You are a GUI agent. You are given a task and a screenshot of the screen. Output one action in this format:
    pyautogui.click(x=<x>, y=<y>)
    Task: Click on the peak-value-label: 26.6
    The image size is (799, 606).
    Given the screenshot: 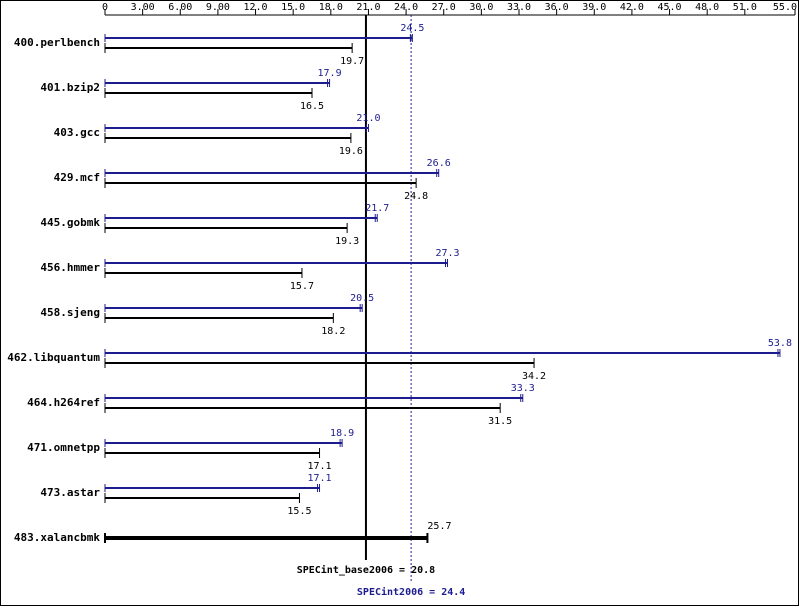 What is the action you would take?
    pyautogui.click(x=439, y=163)
    